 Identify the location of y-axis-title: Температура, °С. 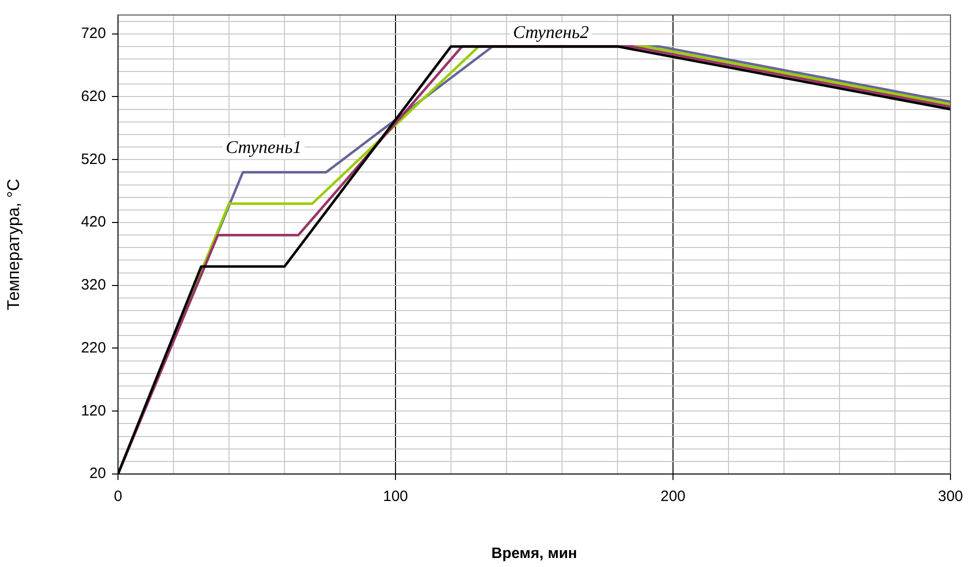
(13, 244).